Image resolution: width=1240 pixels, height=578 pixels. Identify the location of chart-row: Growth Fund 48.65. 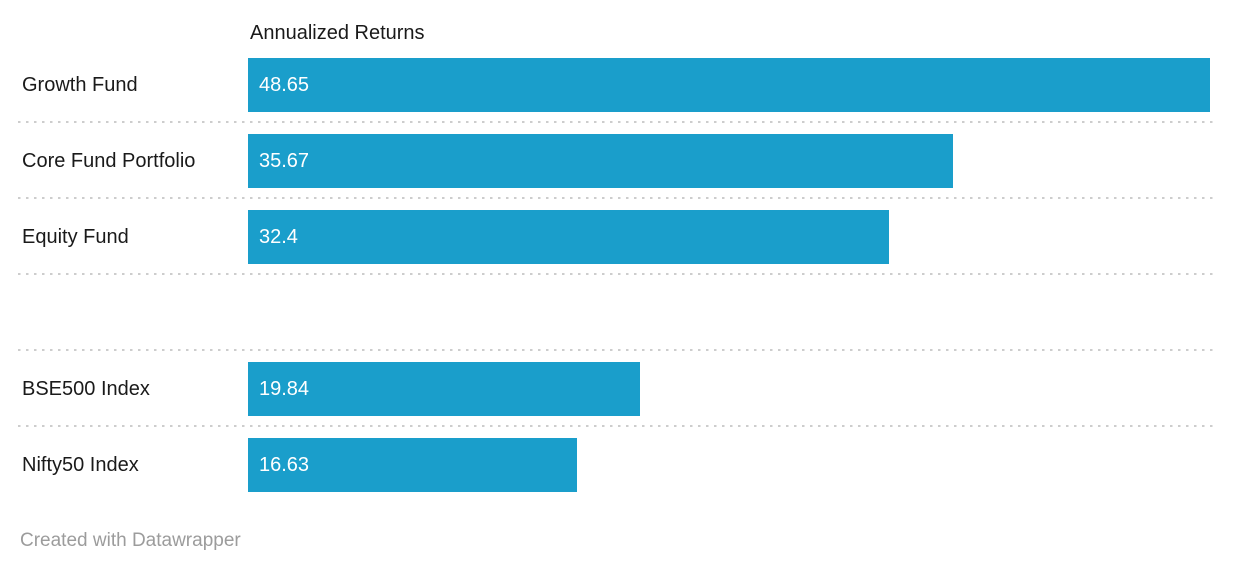
(620, 85).